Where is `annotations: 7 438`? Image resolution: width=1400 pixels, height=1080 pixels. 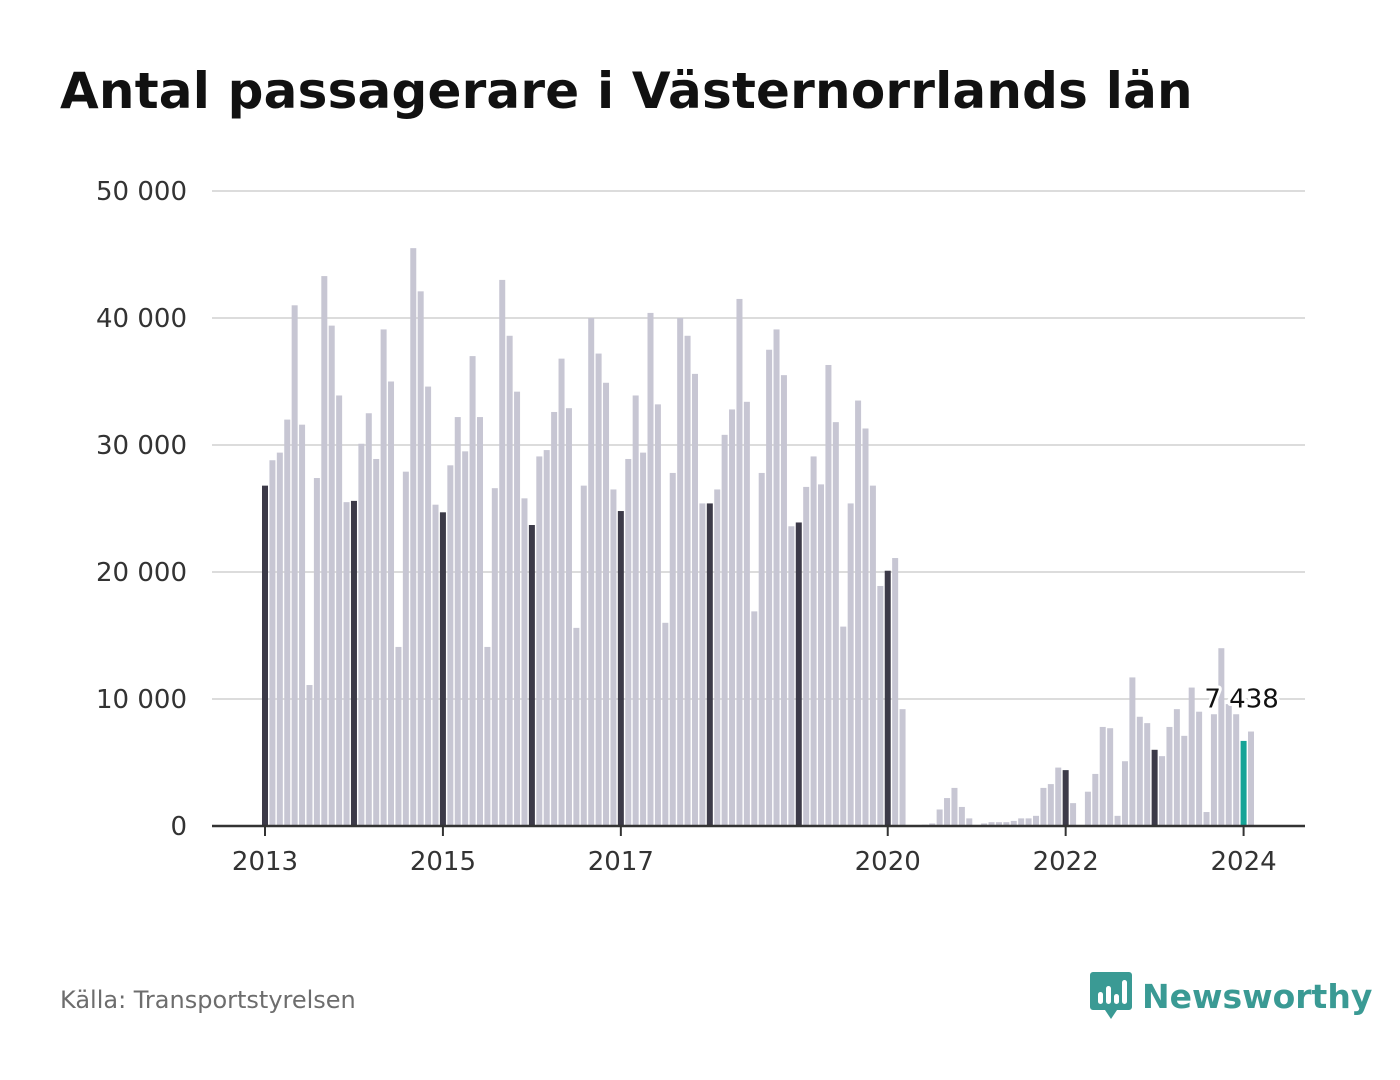
annotations: 7 438 is located at coordinates (1241, 700).